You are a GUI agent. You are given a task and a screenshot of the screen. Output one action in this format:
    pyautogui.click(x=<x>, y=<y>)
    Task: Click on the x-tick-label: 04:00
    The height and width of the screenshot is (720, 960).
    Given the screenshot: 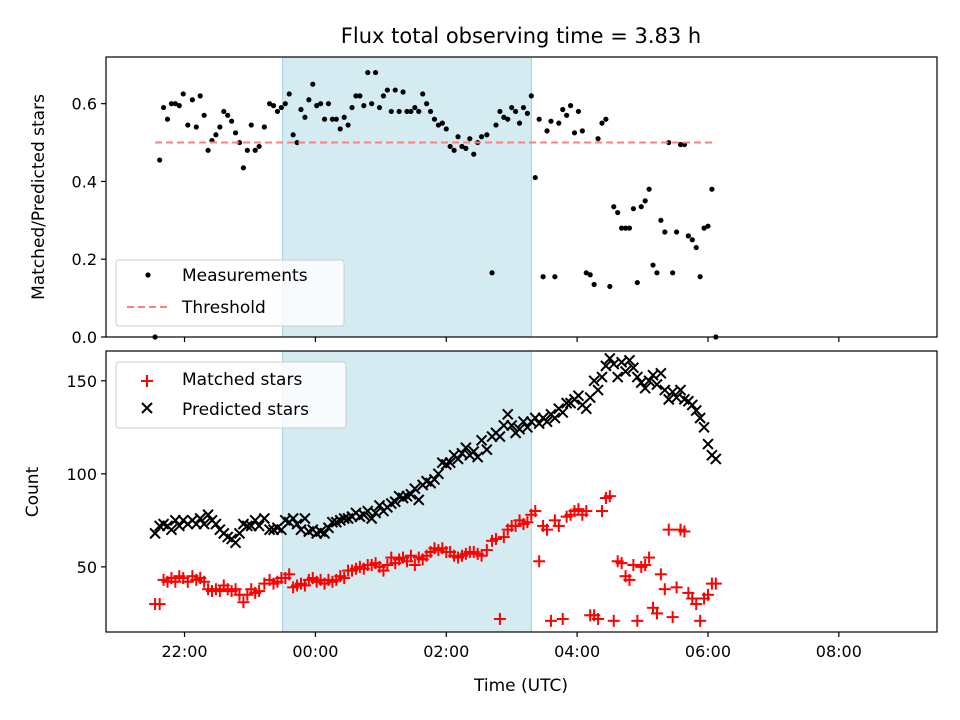 What is the action you would take?
    pyautogui.click(x=577, y=651)
    